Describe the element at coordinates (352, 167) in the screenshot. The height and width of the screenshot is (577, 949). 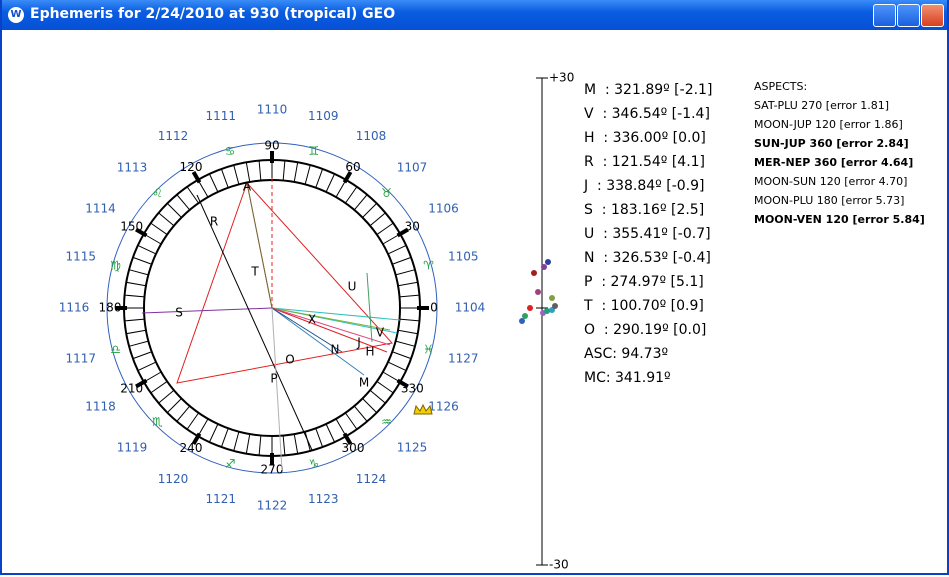
I see `degree-label: 60` at that location.